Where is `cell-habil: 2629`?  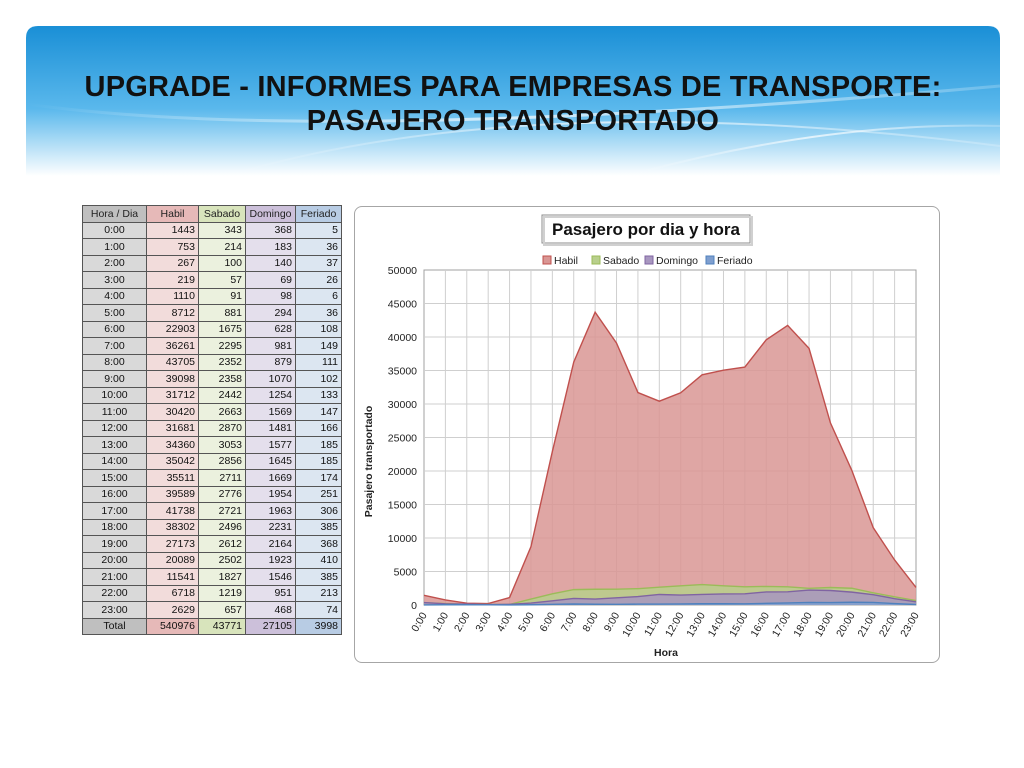
cell-habil: 2629 is located at coordinates (172, 610).